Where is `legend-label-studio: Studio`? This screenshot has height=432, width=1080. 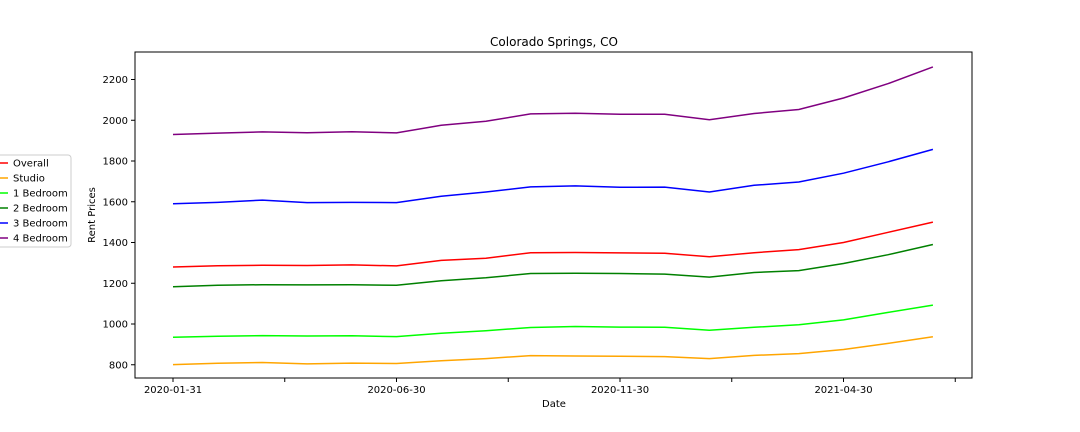
legend-label-studio: Studio is located at coordinates (29, 179).